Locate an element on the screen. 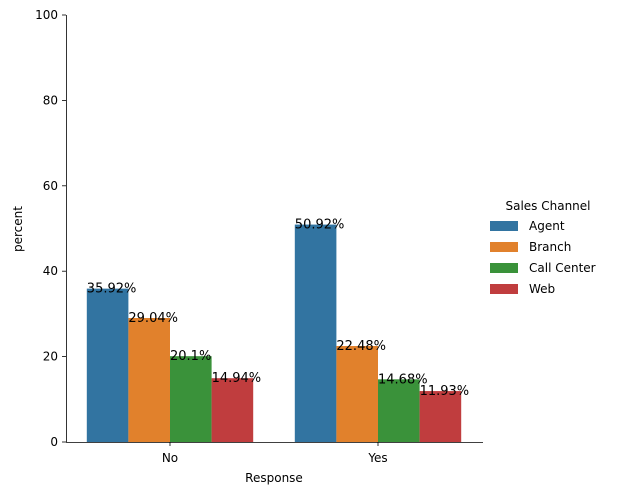 The image size is (618, 495). bar-value-label: 11.93% is located at coordinates (445, 391).